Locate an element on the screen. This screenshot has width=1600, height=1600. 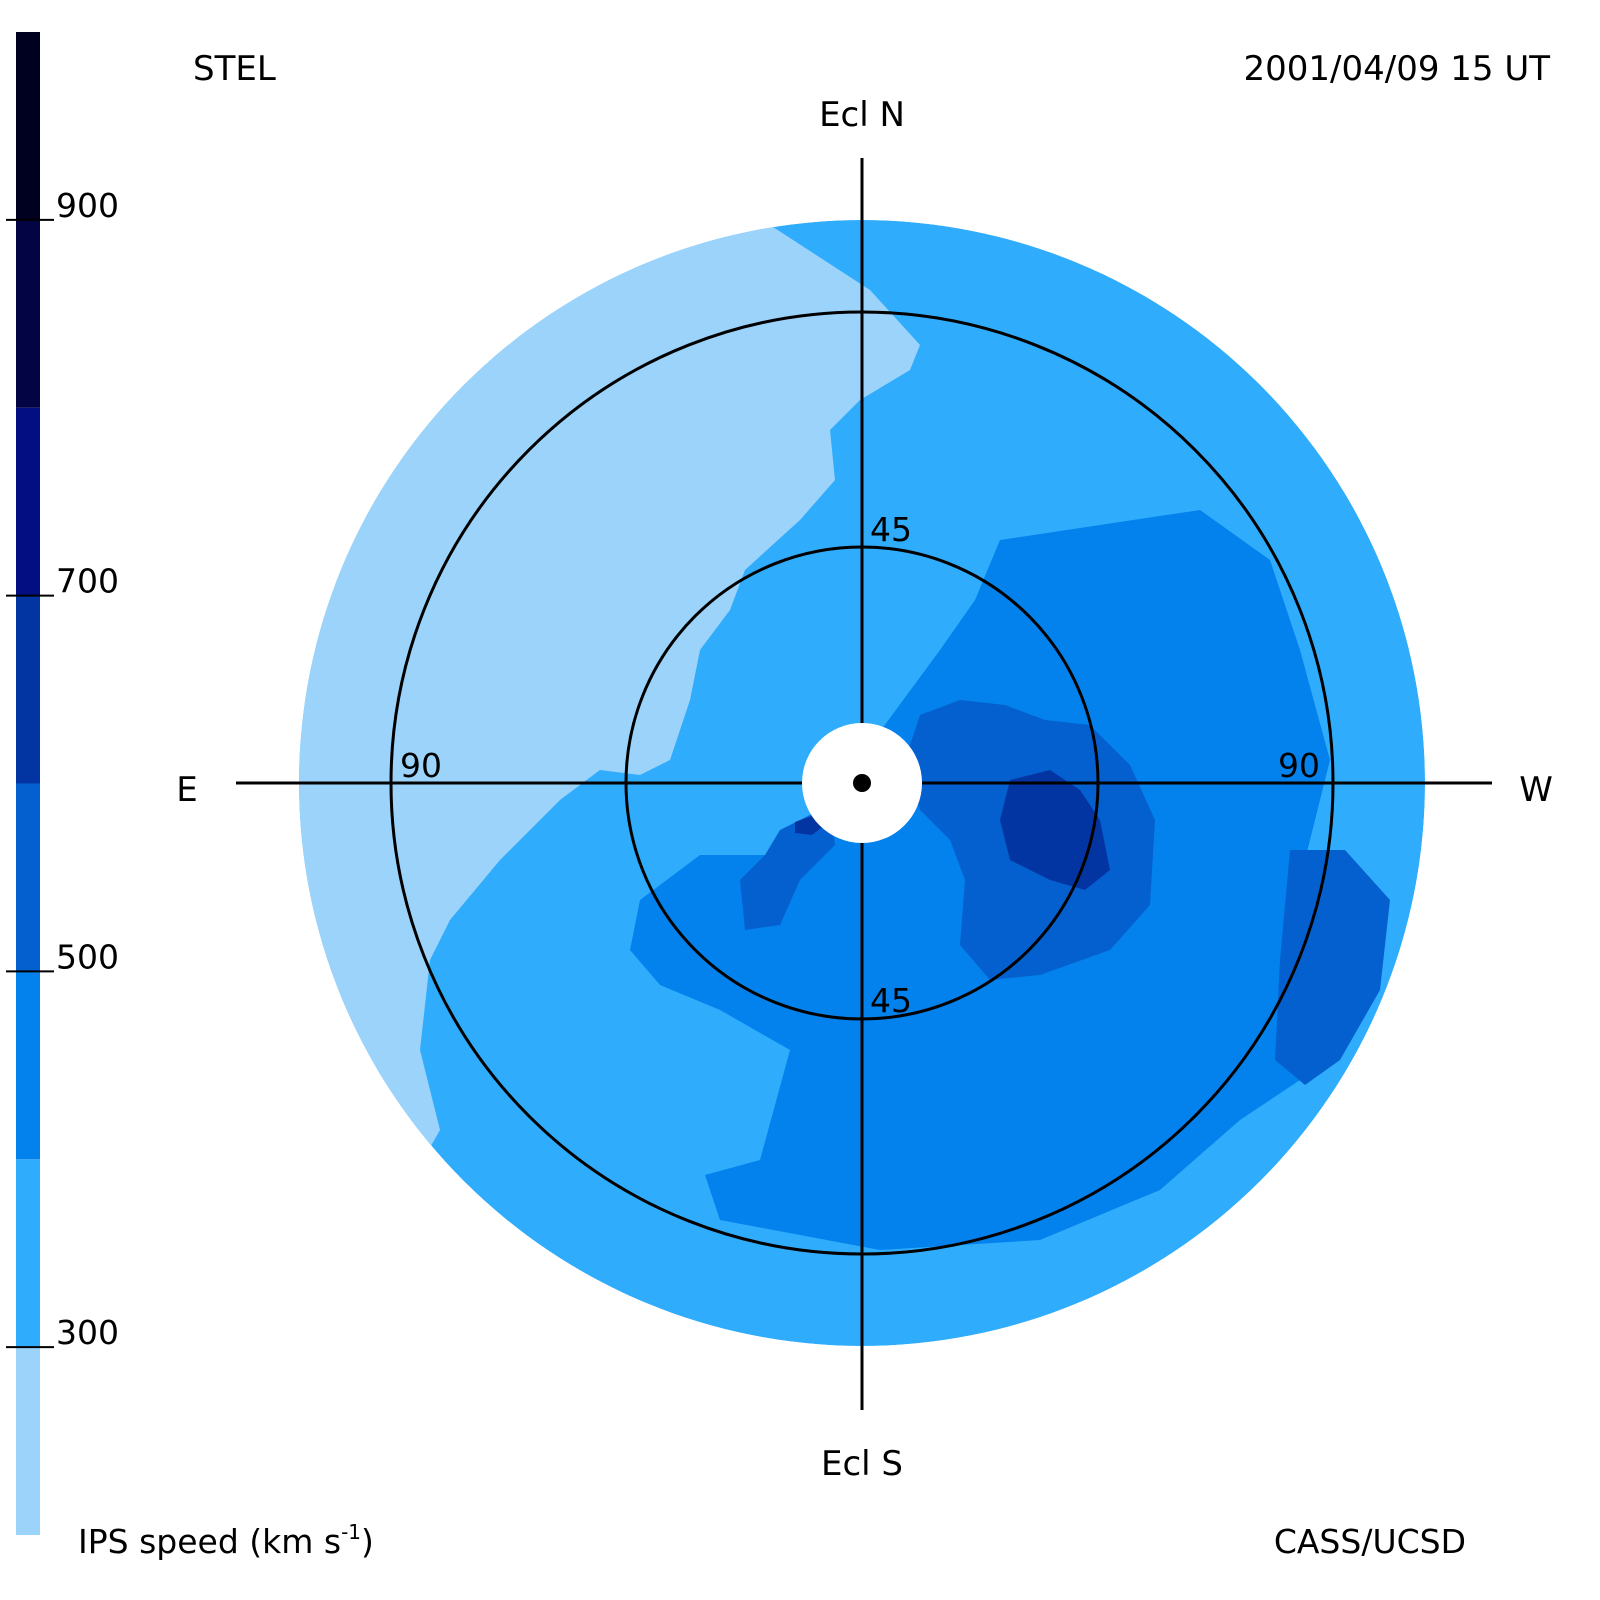
colorbar is located at coordinates (28, 783).